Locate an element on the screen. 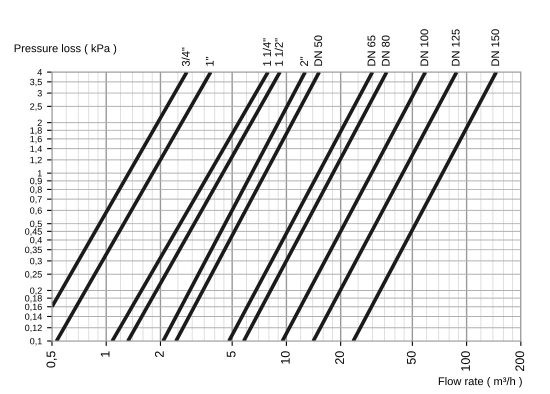 Image resolution: width=550 pixels, height=394 pixels. text: 1" is located at coordinates (210, 61).